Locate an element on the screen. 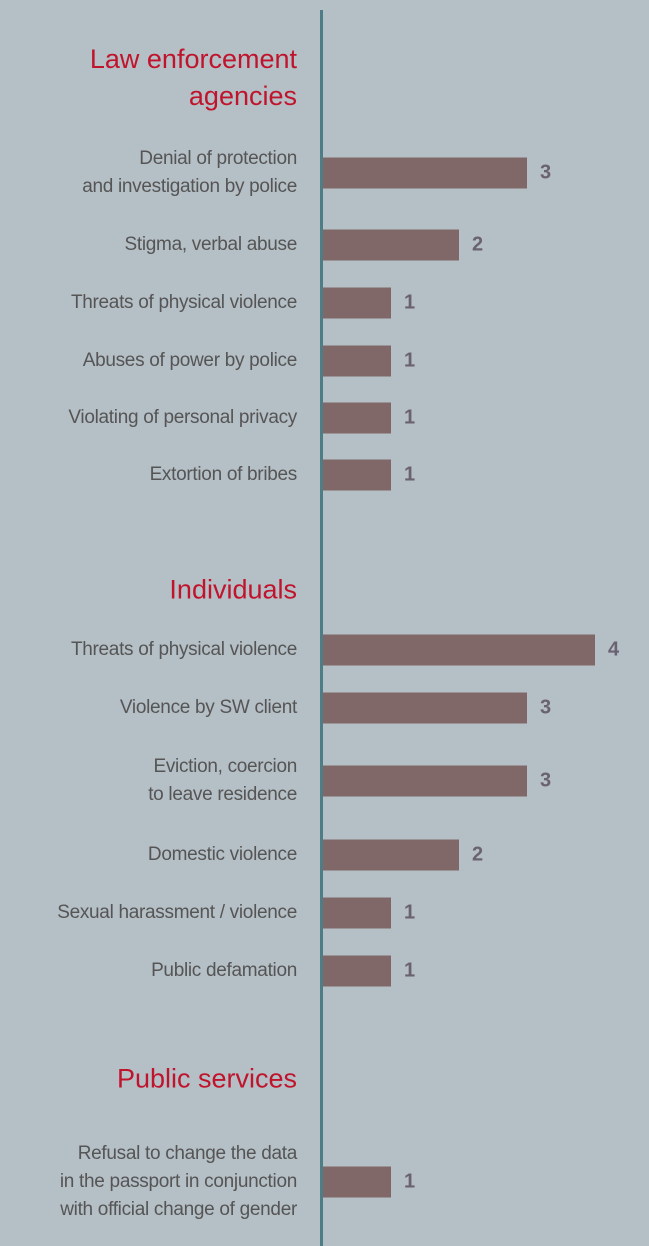  category-label: Public defamation is located at coordinates (224, 970).